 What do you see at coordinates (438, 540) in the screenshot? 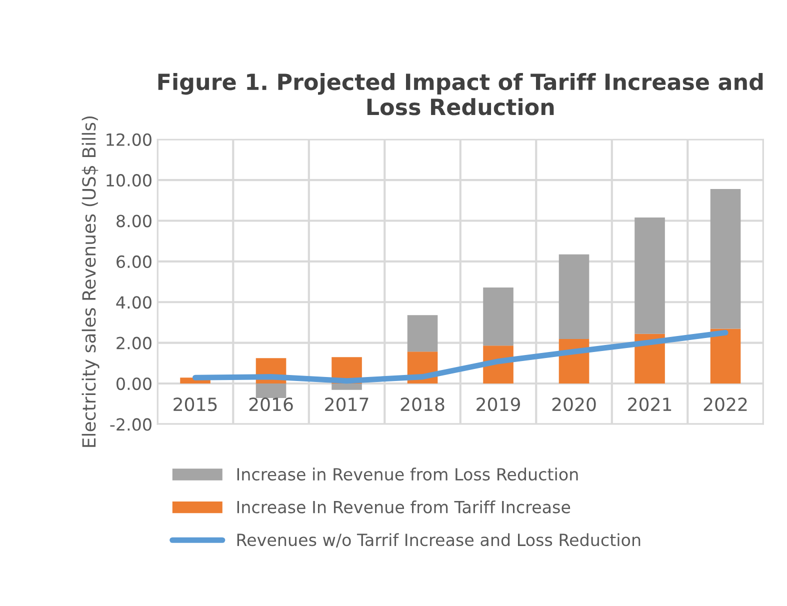
I see `legend-label: Revenues w/o Tarrif Increase and Loss Reduction` at bounding box center [438, 540].